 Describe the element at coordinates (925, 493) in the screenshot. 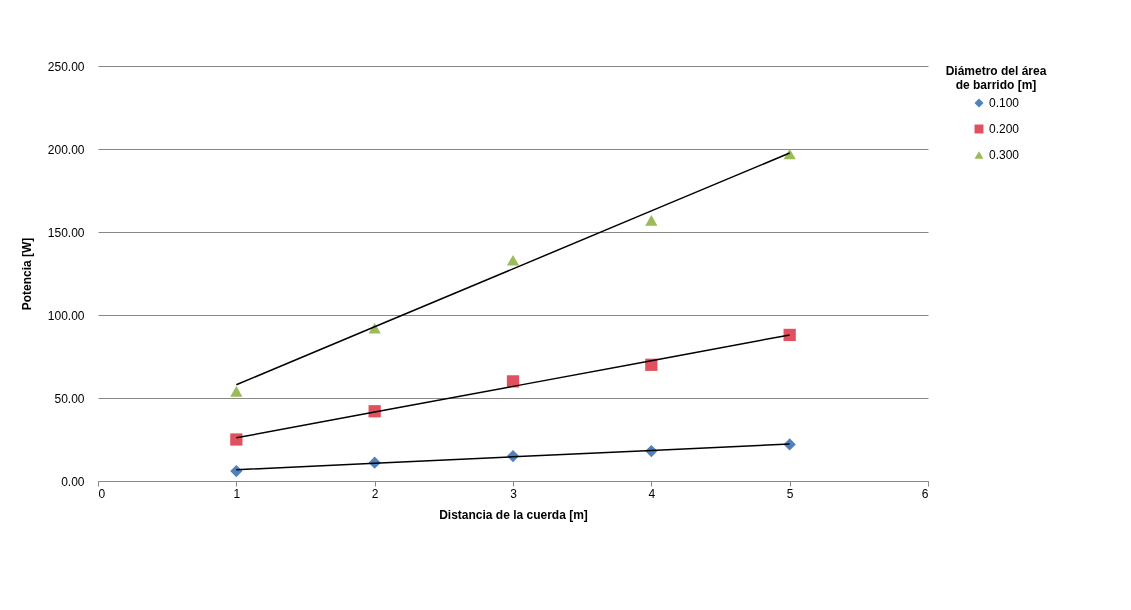

I see `x-tick-label: 6` at that location.